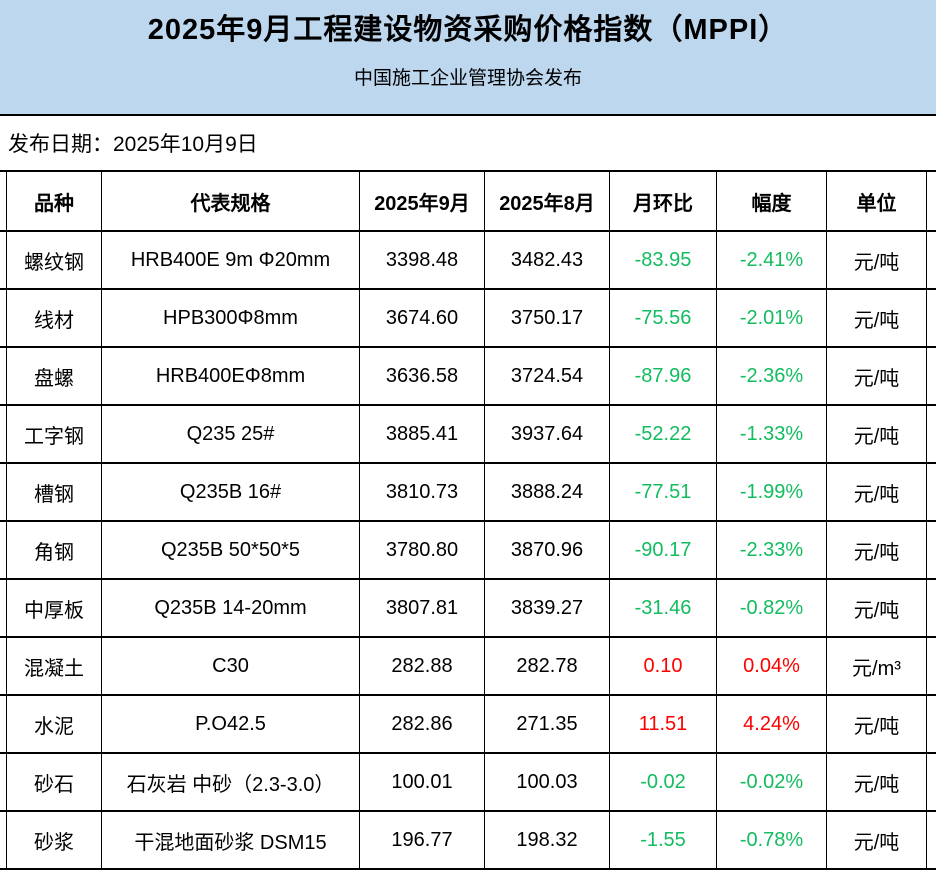  What do you see at coordinates (54, 782) in the screenshot?
I see `cell-variety: 砂石` at bounding box center [54, 782].